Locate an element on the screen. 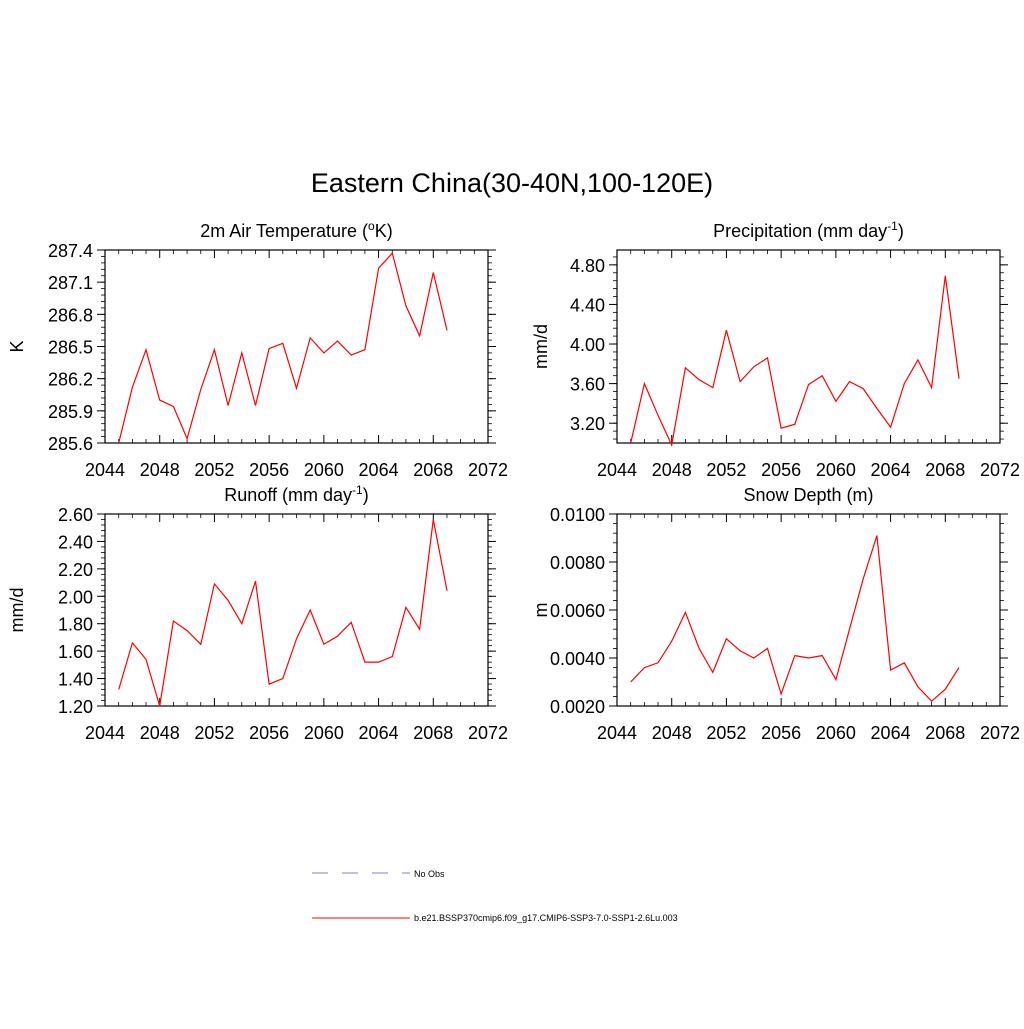 The image size is (1024, 1029). panel-title-main: Snow Depth (m) is located at coordinates (808, 495).